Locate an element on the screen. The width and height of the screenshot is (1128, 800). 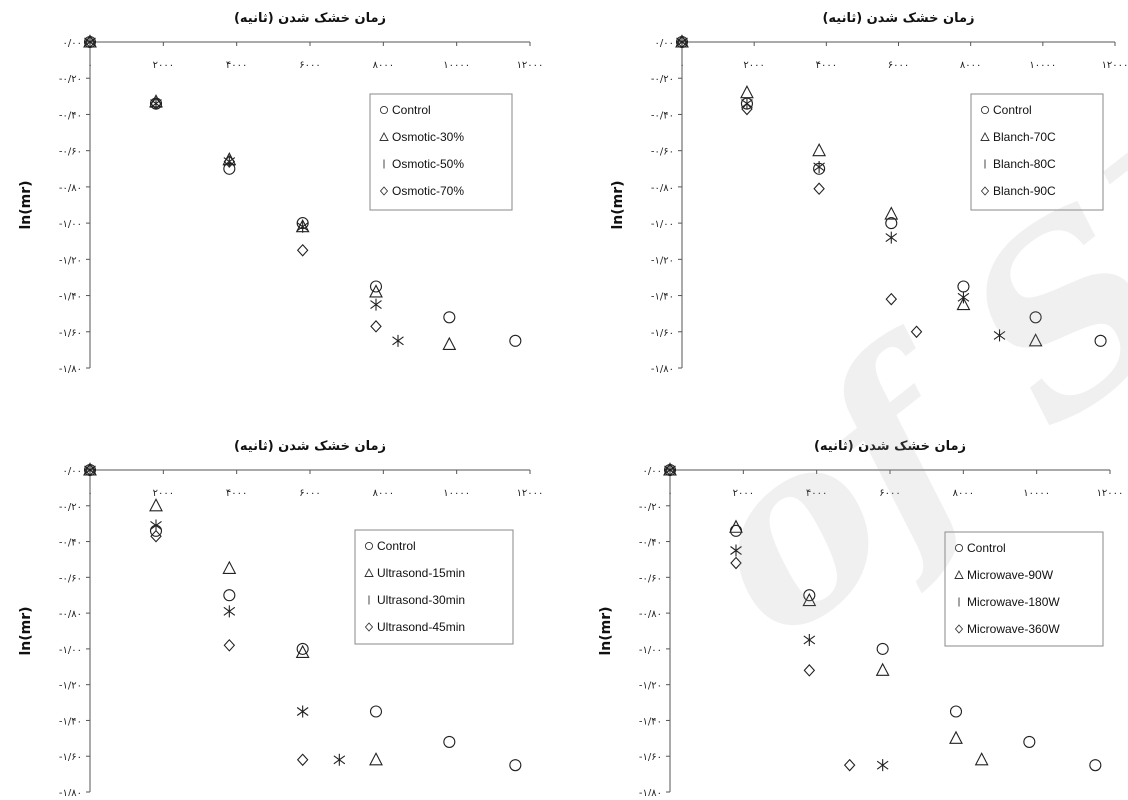
legend-label: Ultrasond-30min is located at coordinates (421, 600).